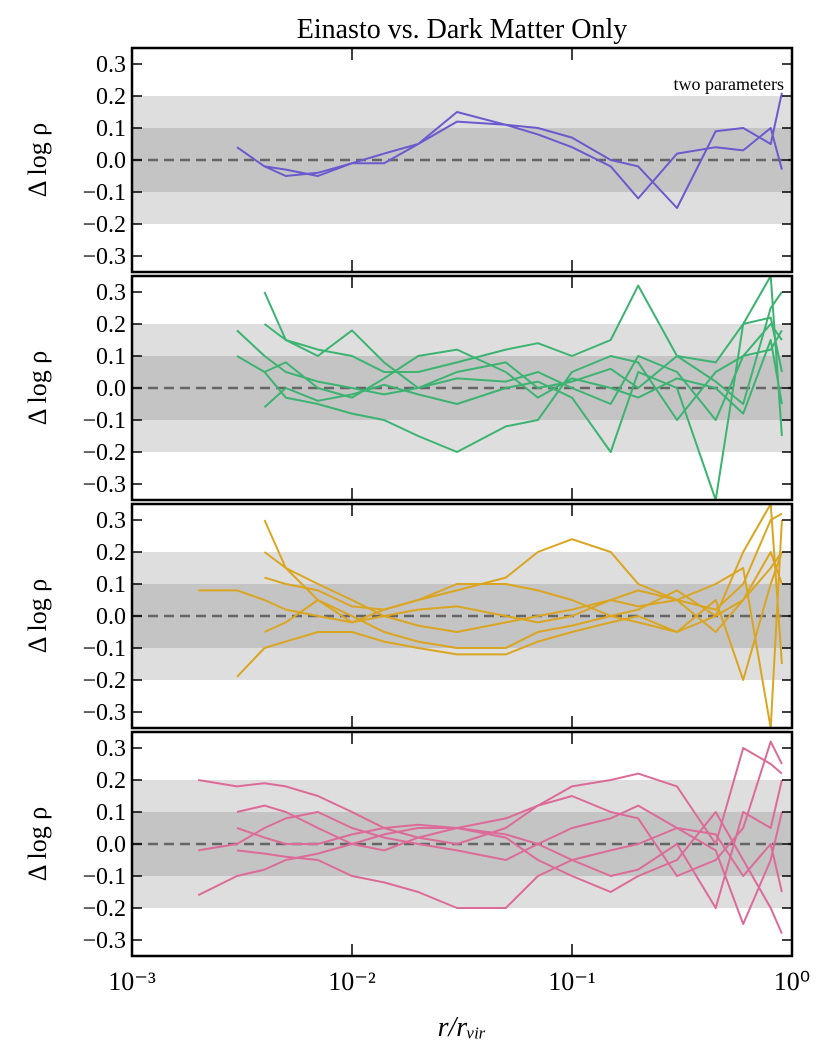 This screenshot has width=830, height=1061. I want to click on x-tick-label: 10⁻², so click(352, 981).